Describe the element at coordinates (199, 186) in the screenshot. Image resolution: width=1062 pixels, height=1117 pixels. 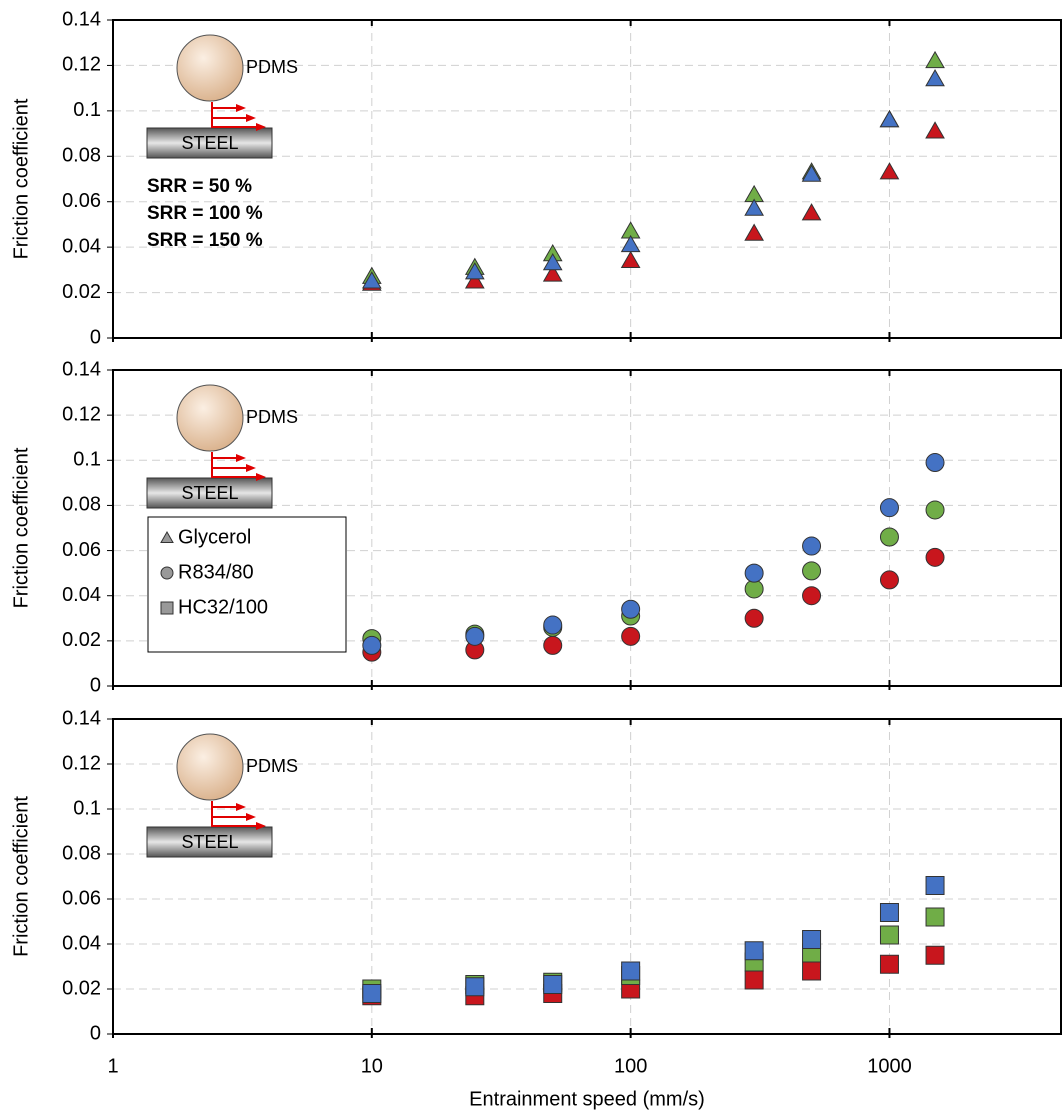
I see `legend-entry: SRR = 50 %` at that location.